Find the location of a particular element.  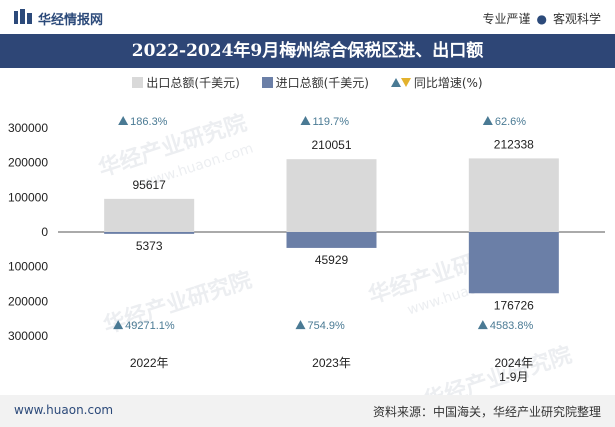

x-category-label-line: 2023年 is located at coordinates (331, 363).